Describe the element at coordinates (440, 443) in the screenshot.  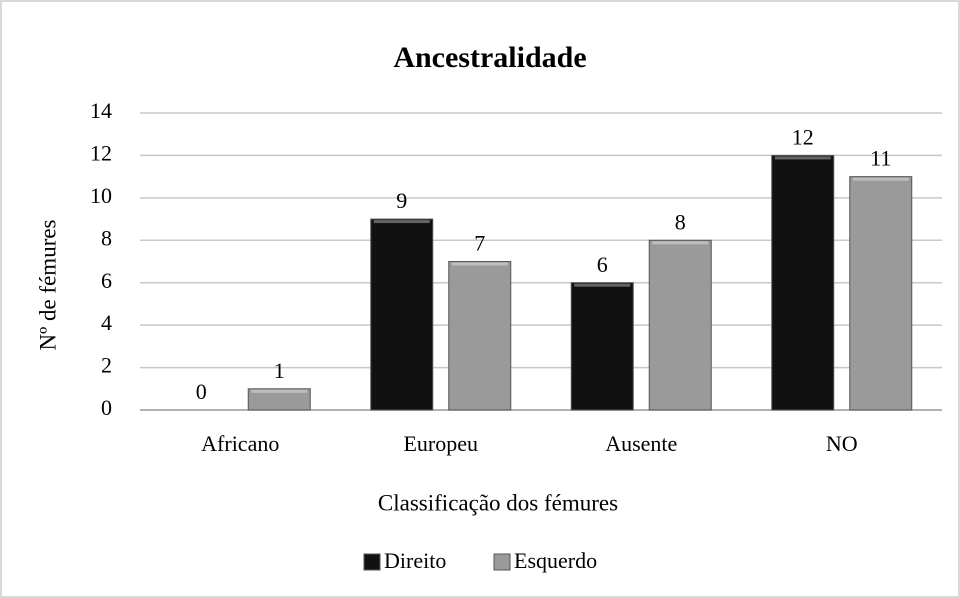
I see `x-tick-label: Europeu` at that location.